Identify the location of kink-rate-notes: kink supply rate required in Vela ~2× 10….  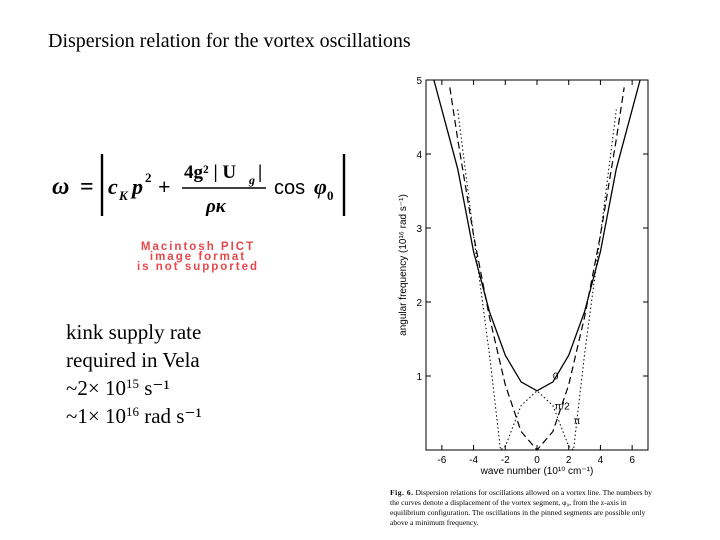
(134, 374).